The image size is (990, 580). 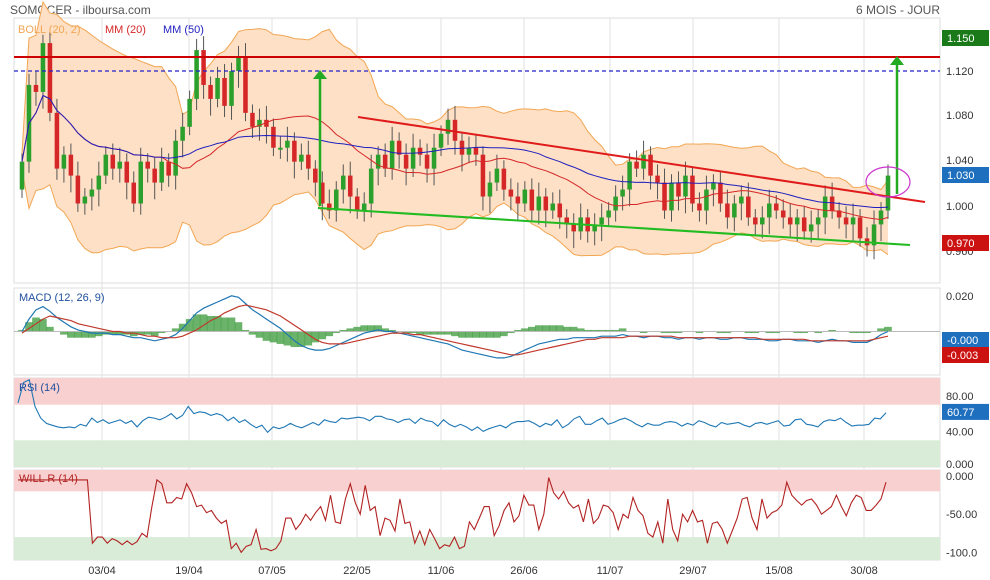 What do you see at coordinates (477, 453) in the screenshot?
I see `rsi-oversold-zone` at bounding box center [477, 453].